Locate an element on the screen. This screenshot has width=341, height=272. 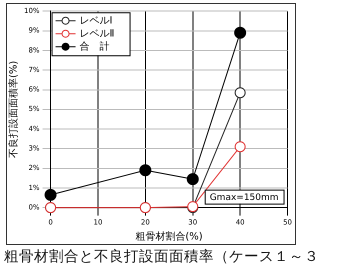
text: 粗骨材割合と不良打設面面積率（ケース１～３ is located at coordinates (161, 257).